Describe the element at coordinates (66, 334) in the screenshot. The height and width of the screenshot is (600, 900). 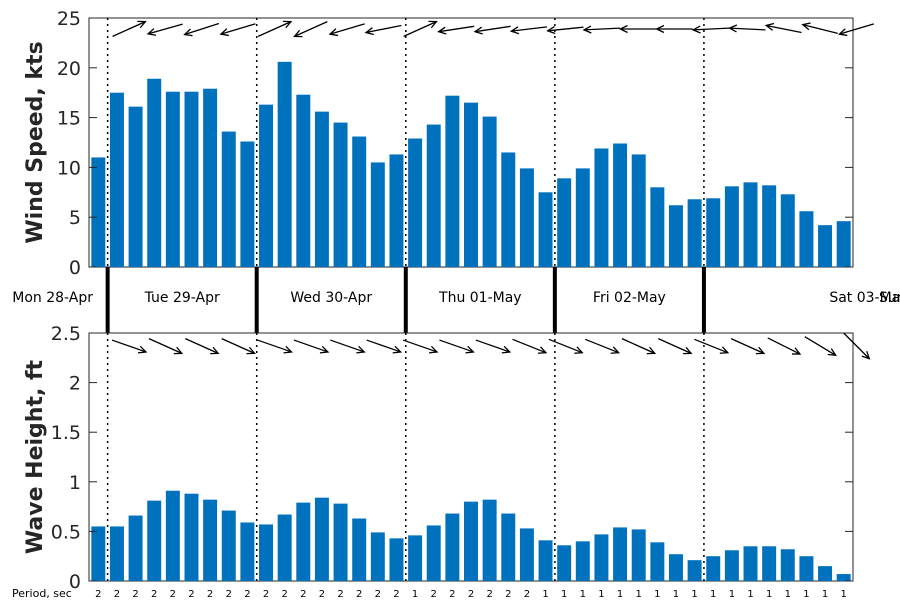
I see `wave-height-tick-label: 2.5` at that location.